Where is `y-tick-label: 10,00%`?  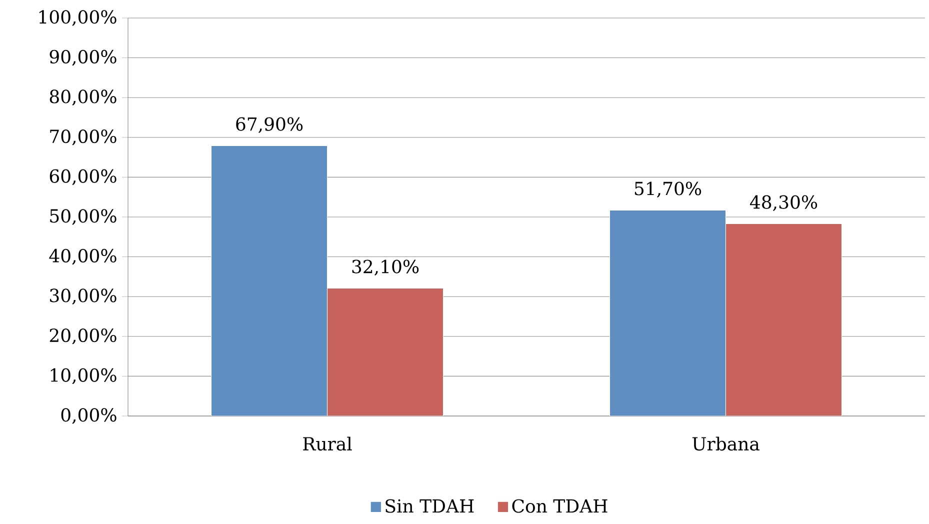
y-tick-label: 10,00% is located at coordinates (83, 376).